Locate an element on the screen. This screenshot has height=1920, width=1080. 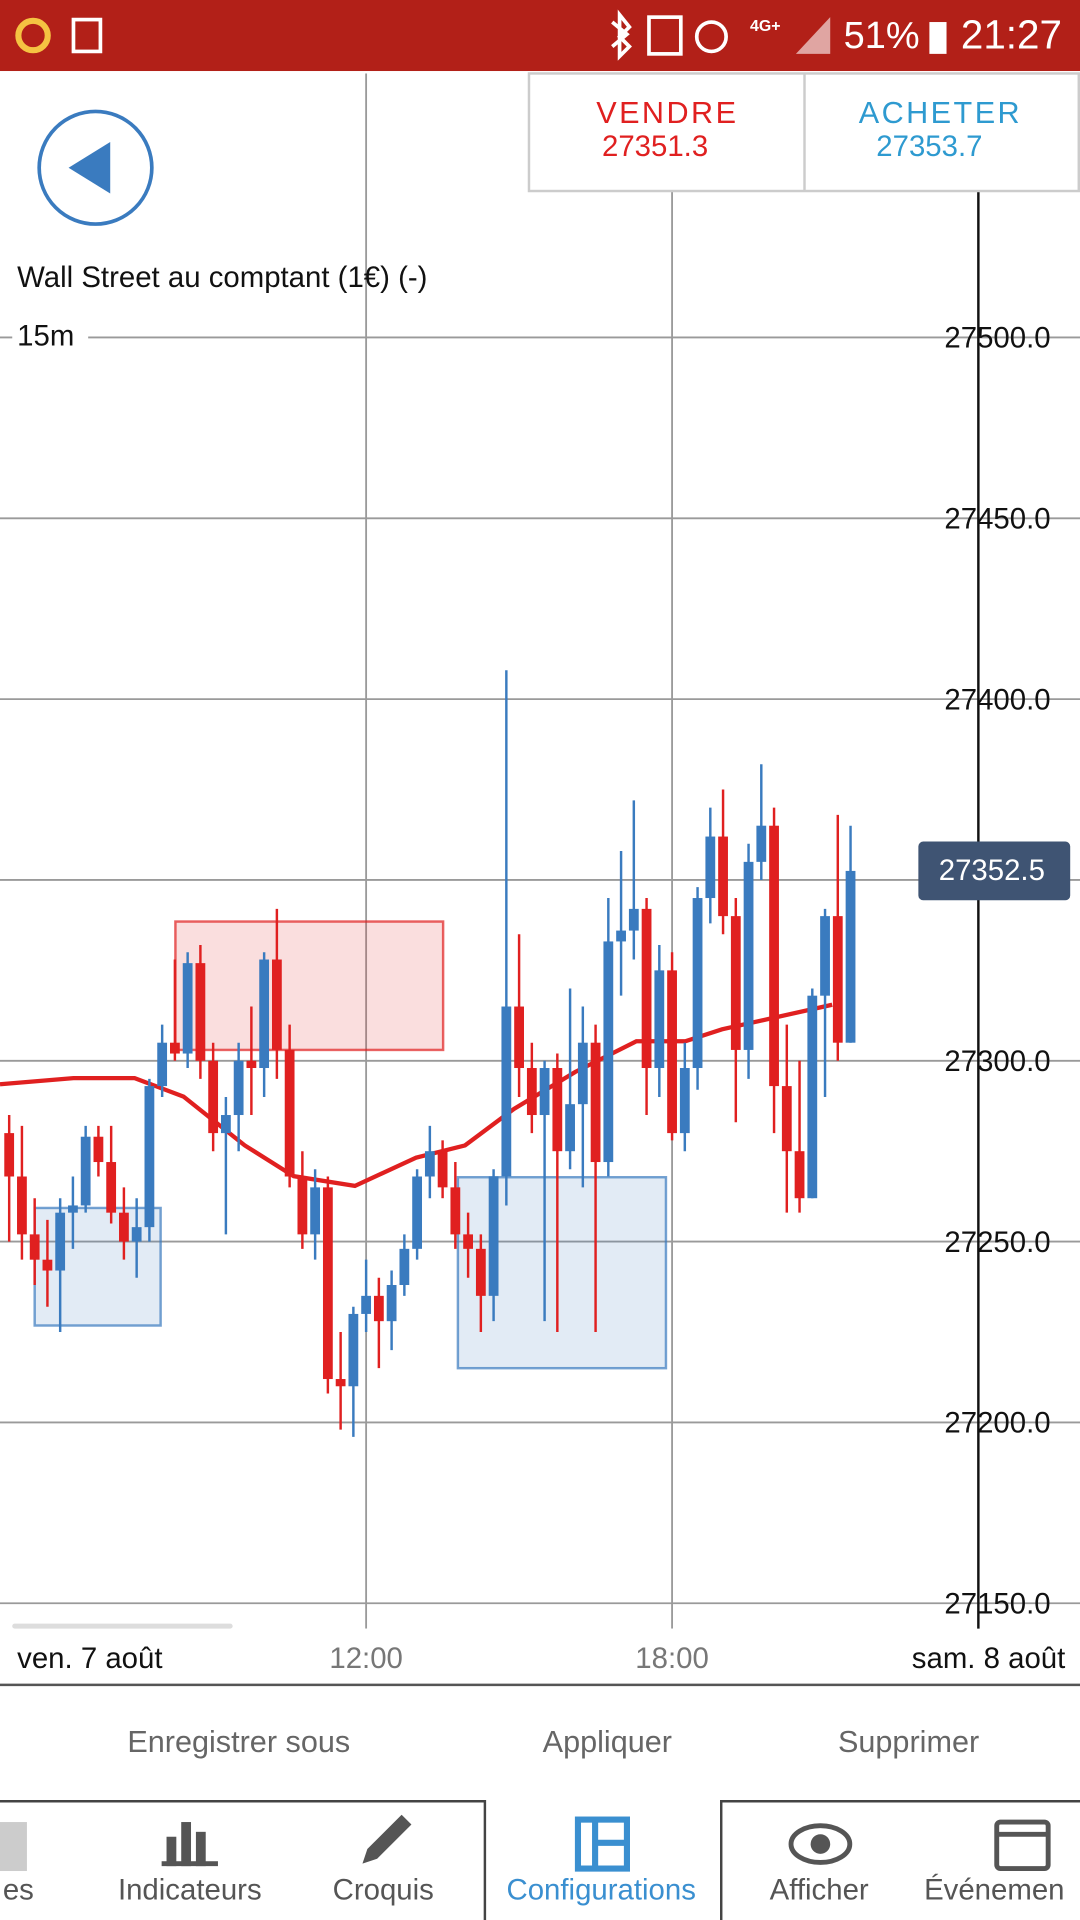
date-label: sam. 8 août is located at coordinates (989, 1658).